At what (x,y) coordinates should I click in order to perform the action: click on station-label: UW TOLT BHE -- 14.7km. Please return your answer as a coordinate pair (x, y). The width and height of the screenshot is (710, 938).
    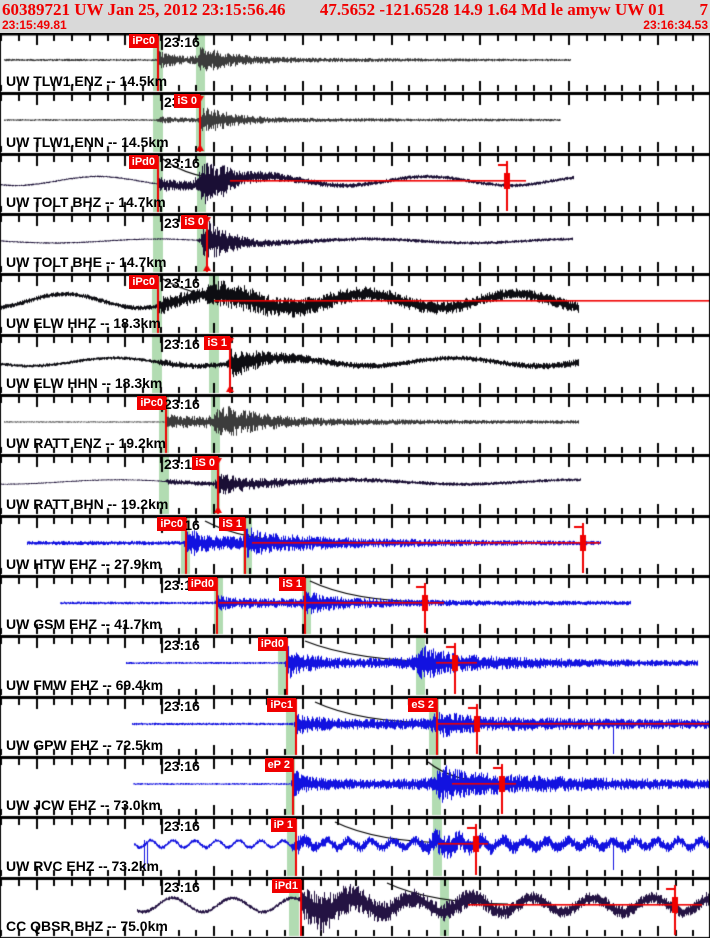
    Looking at the image, I should click on (86, 262).